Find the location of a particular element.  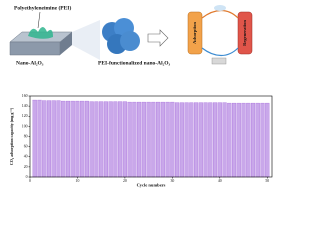

y-tick-label: 80 is located at coordinates (26, 136).